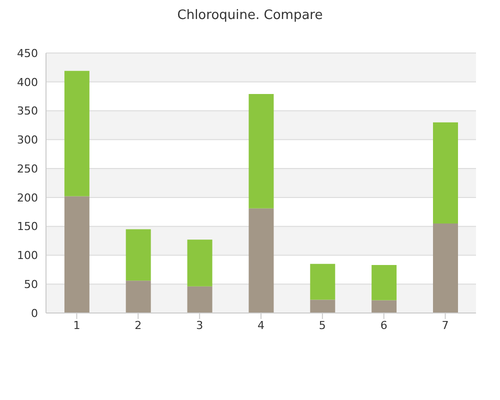 This screenshot has height=400, width=500. Describe the element at coordinates (445, 325) in the screenshot. I see `x-tick-label: 7` at that location.